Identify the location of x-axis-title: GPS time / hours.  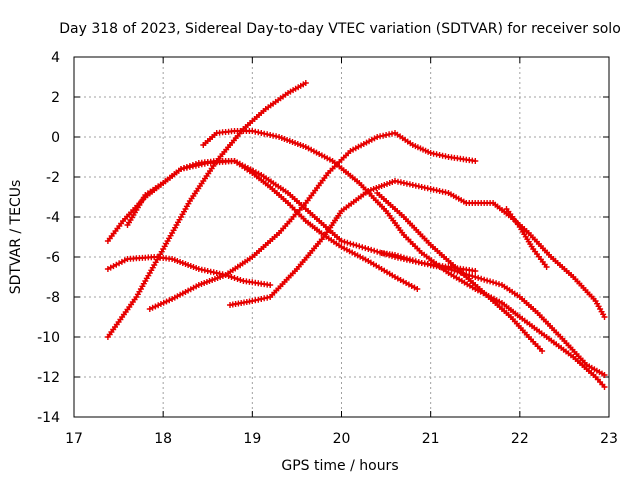
(339, 466).